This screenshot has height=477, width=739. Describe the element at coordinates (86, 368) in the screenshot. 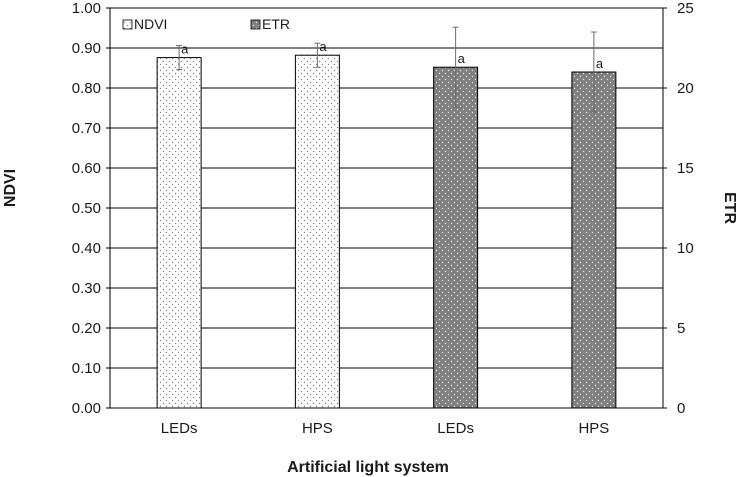

I see `y-tick-label: 0.10` at that location.